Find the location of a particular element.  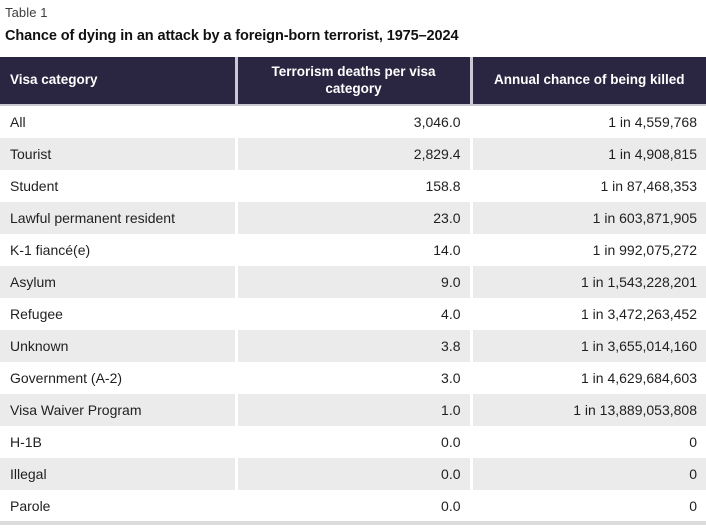

chance-cell: 1 in 992,075,272 is located at coordinates (587, 250).